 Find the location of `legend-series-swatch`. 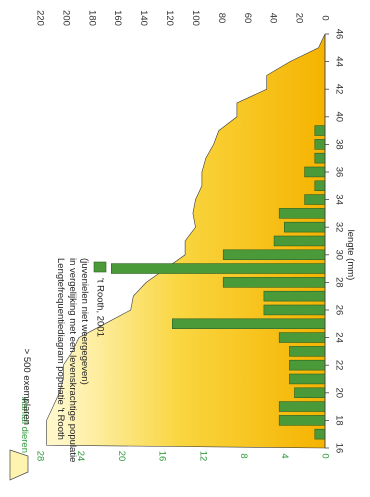

legend-series-swatch is located at coordinates (100, 267).